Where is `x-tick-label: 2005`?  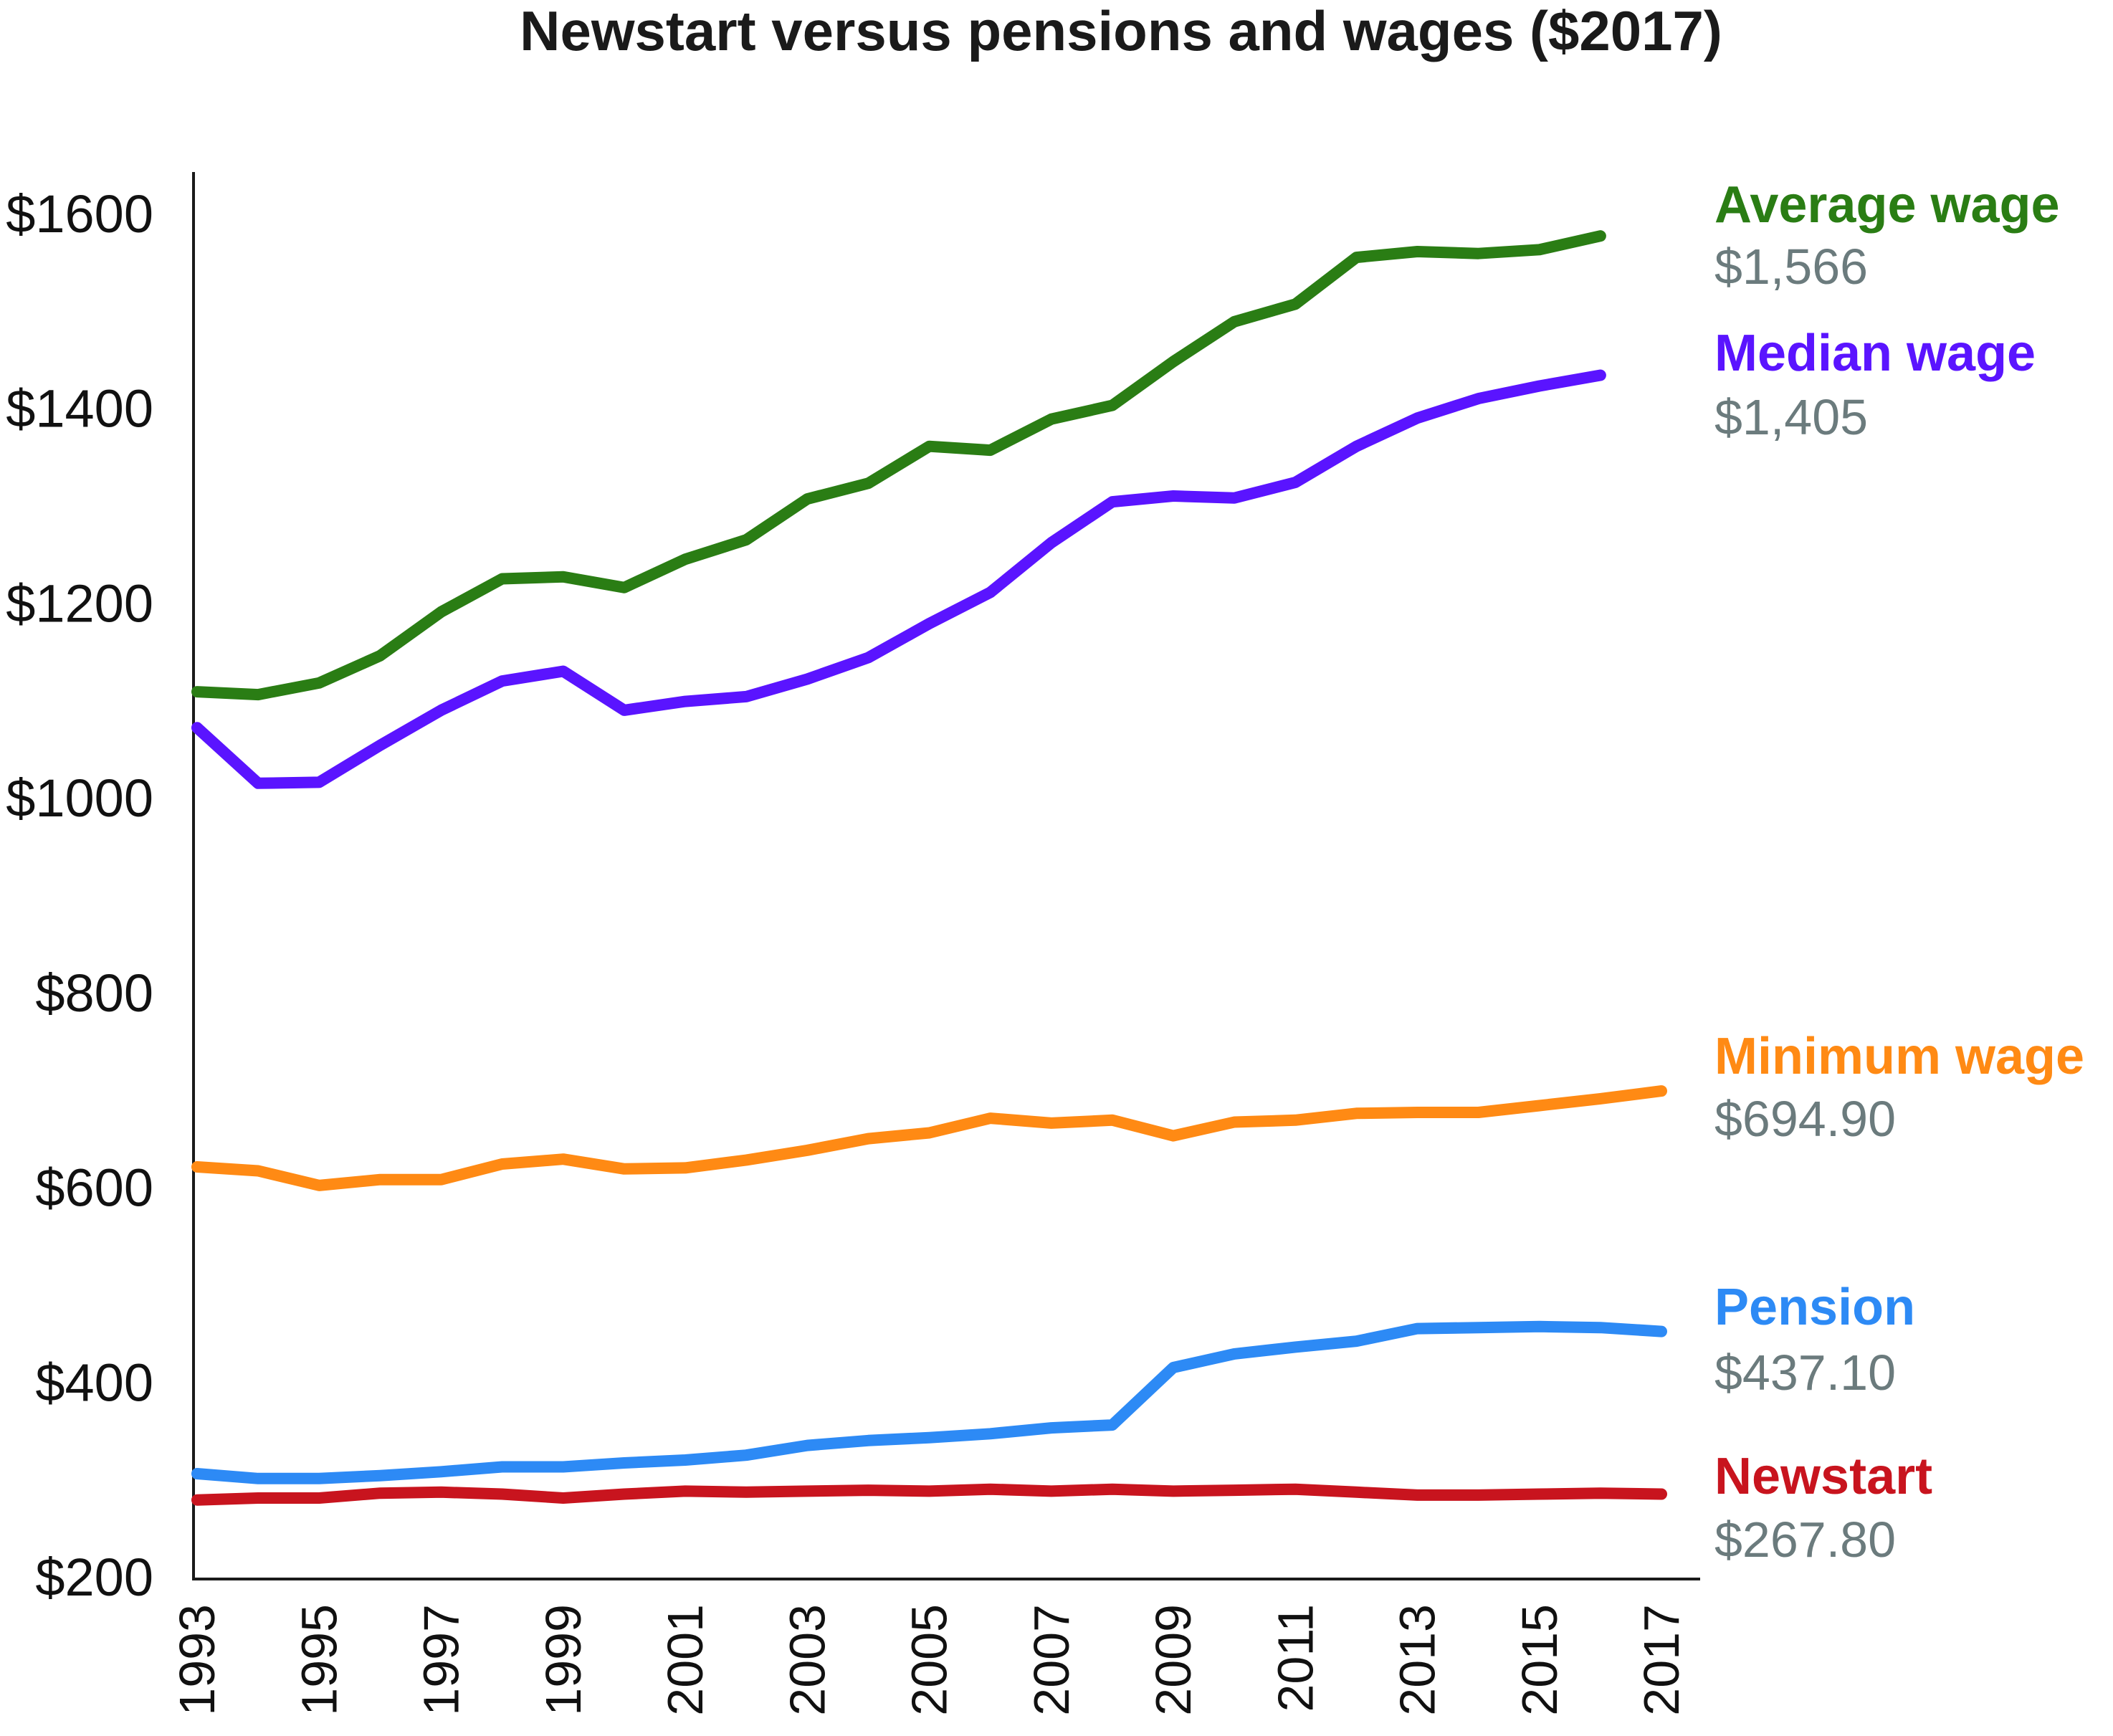
x-tick-label: 2005 is located at coordinates (930, 1660).